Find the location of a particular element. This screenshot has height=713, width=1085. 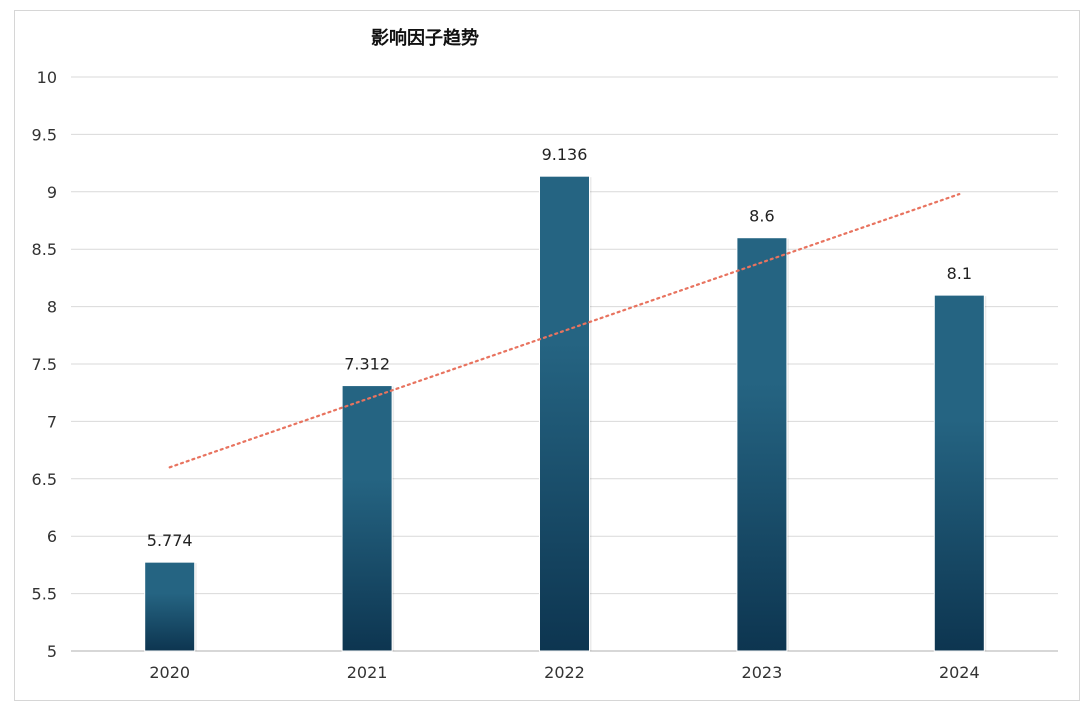

y-tick-label: 9 is located at coordinates (52, 192).